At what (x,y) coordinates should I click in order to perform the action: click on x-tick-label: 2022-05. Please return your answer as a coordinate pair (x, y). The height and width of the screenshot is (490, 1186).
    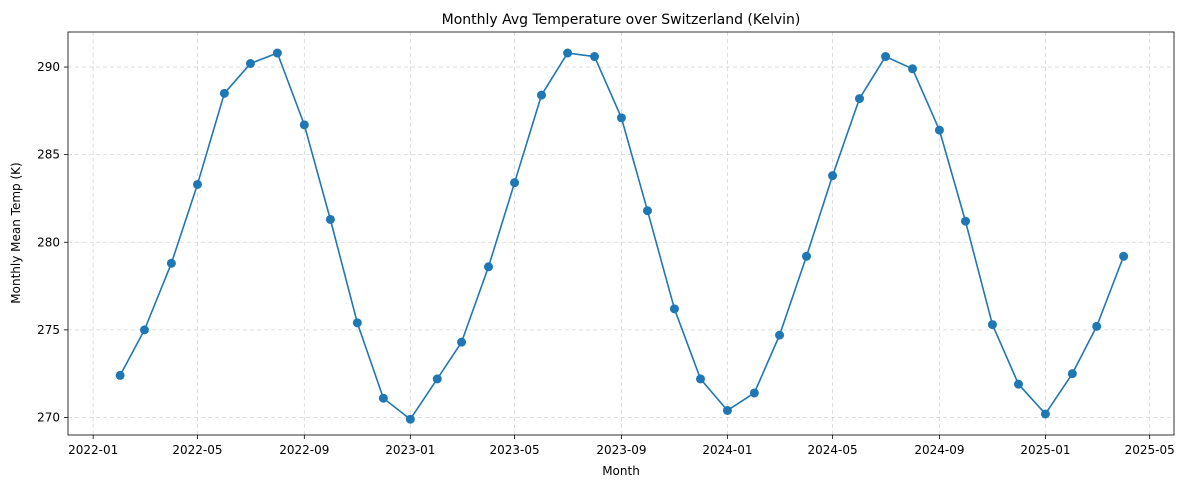
    Looking at the image, I should click on (197, 450).